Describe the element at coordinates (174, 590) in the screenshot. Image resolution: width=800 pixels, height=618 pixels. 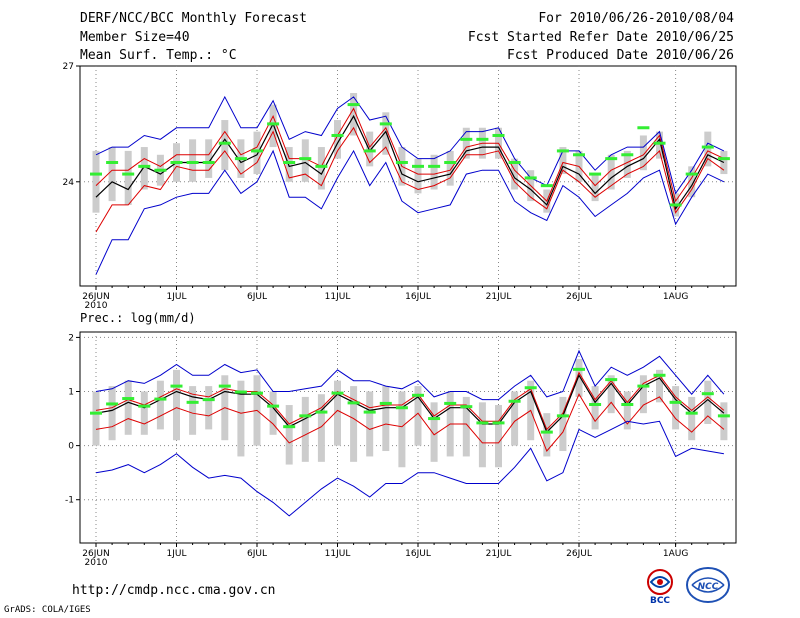
I see `source-url: http://cmdp.ncc.cma.gov.cn` at that location.